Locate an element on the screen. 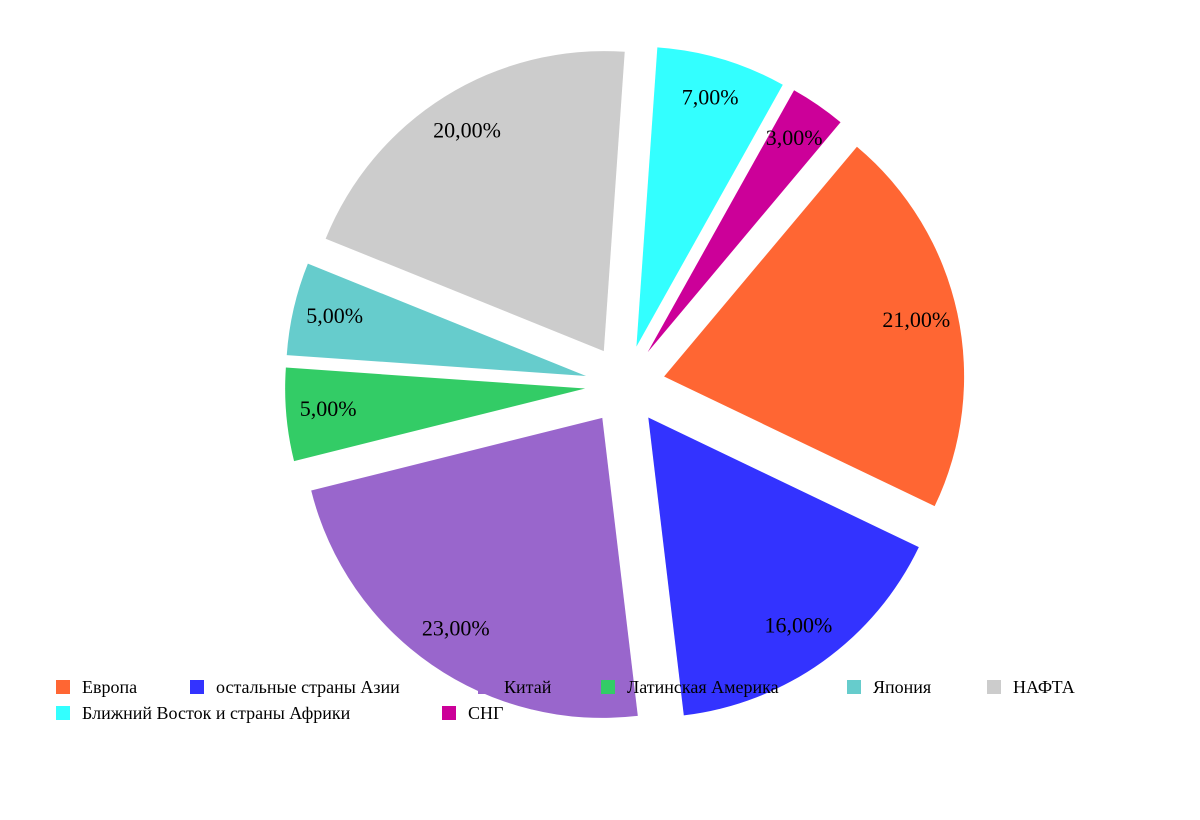 The image size is (1200, 820). slice-label-ближний-восток-и-страны-африки: 7,00% is located at coordinates (710, 96).